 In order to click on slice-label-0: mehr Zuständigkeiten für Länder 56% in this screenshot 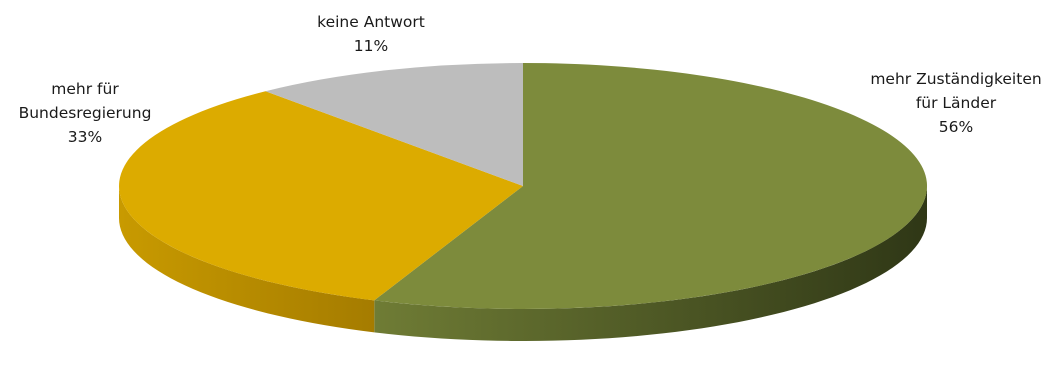, I will do `click(955, 103)`.